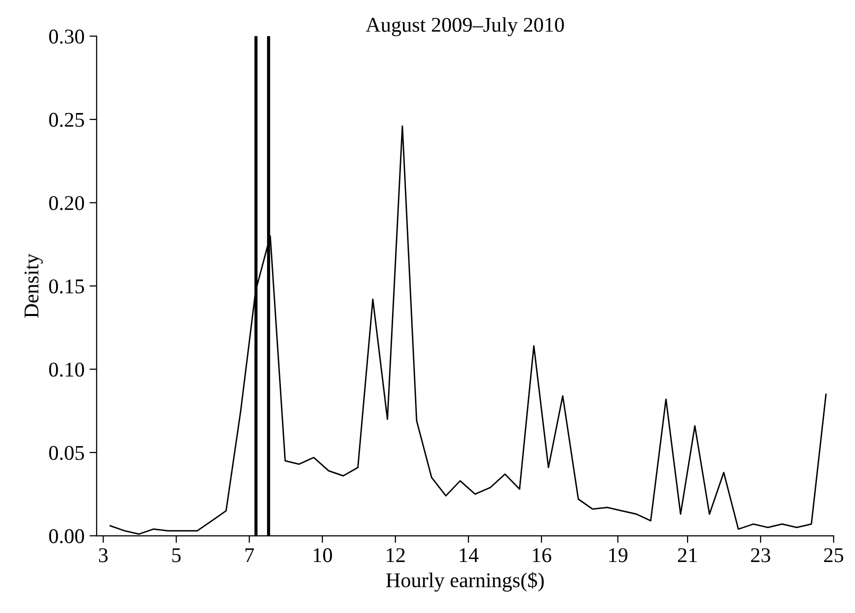  What do you see at coordinates (66, 37) in the screenshot?
I see `y-tick-label: 0.30` at bounding box center [66, 37].